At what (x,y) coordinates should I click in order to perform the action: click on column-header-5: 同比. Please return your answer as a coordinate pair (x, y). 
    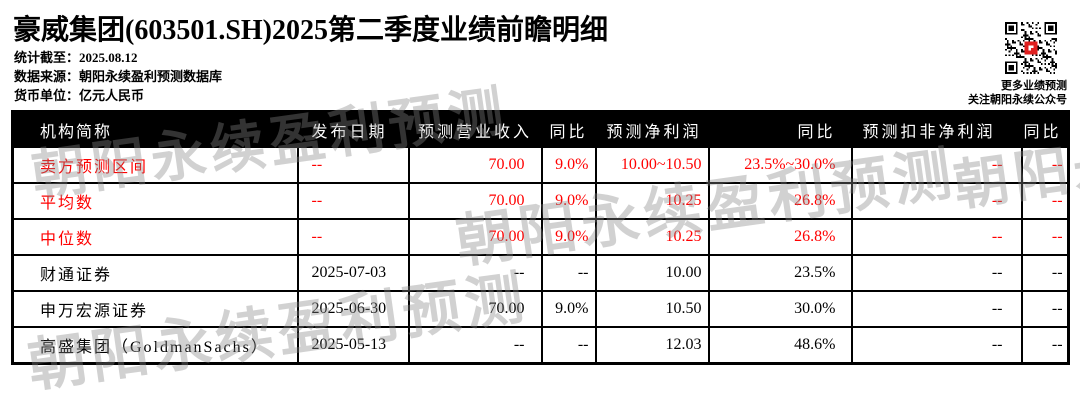
    Looking at the image, I should click on (780, 129).